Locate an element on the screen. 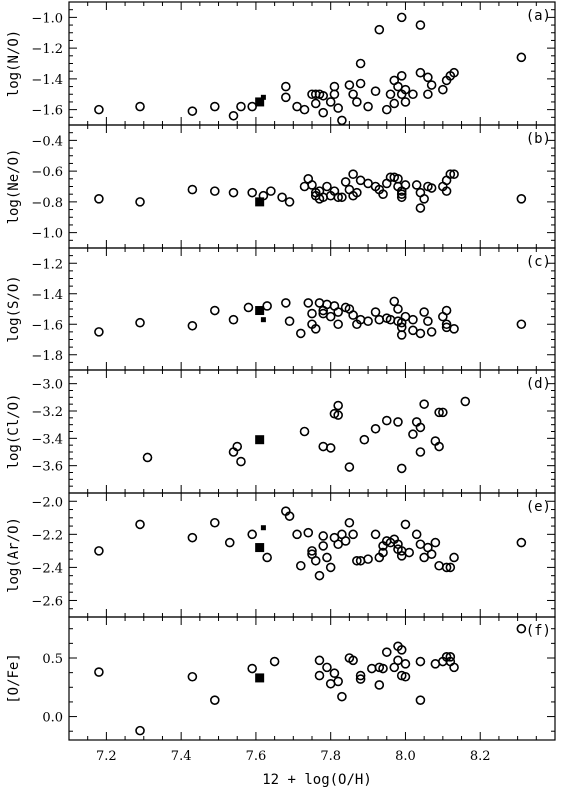  y-tick-label: −3.4 is located at coordinates (47, 439).